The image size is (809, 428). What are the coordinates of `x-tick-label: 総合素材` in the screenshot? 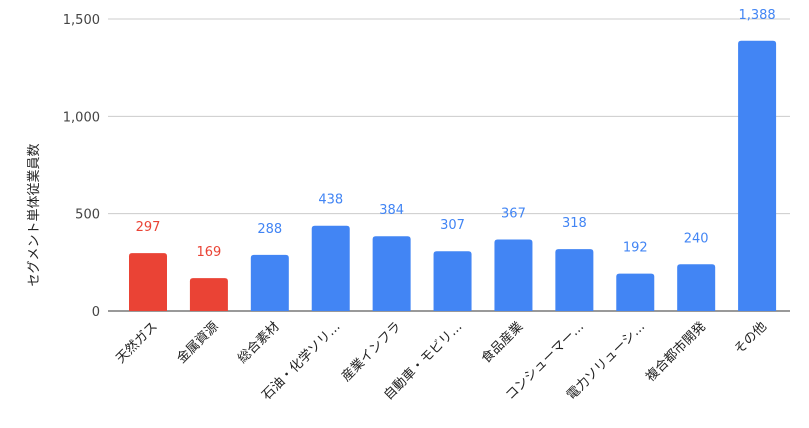 It's located at (258, 342).